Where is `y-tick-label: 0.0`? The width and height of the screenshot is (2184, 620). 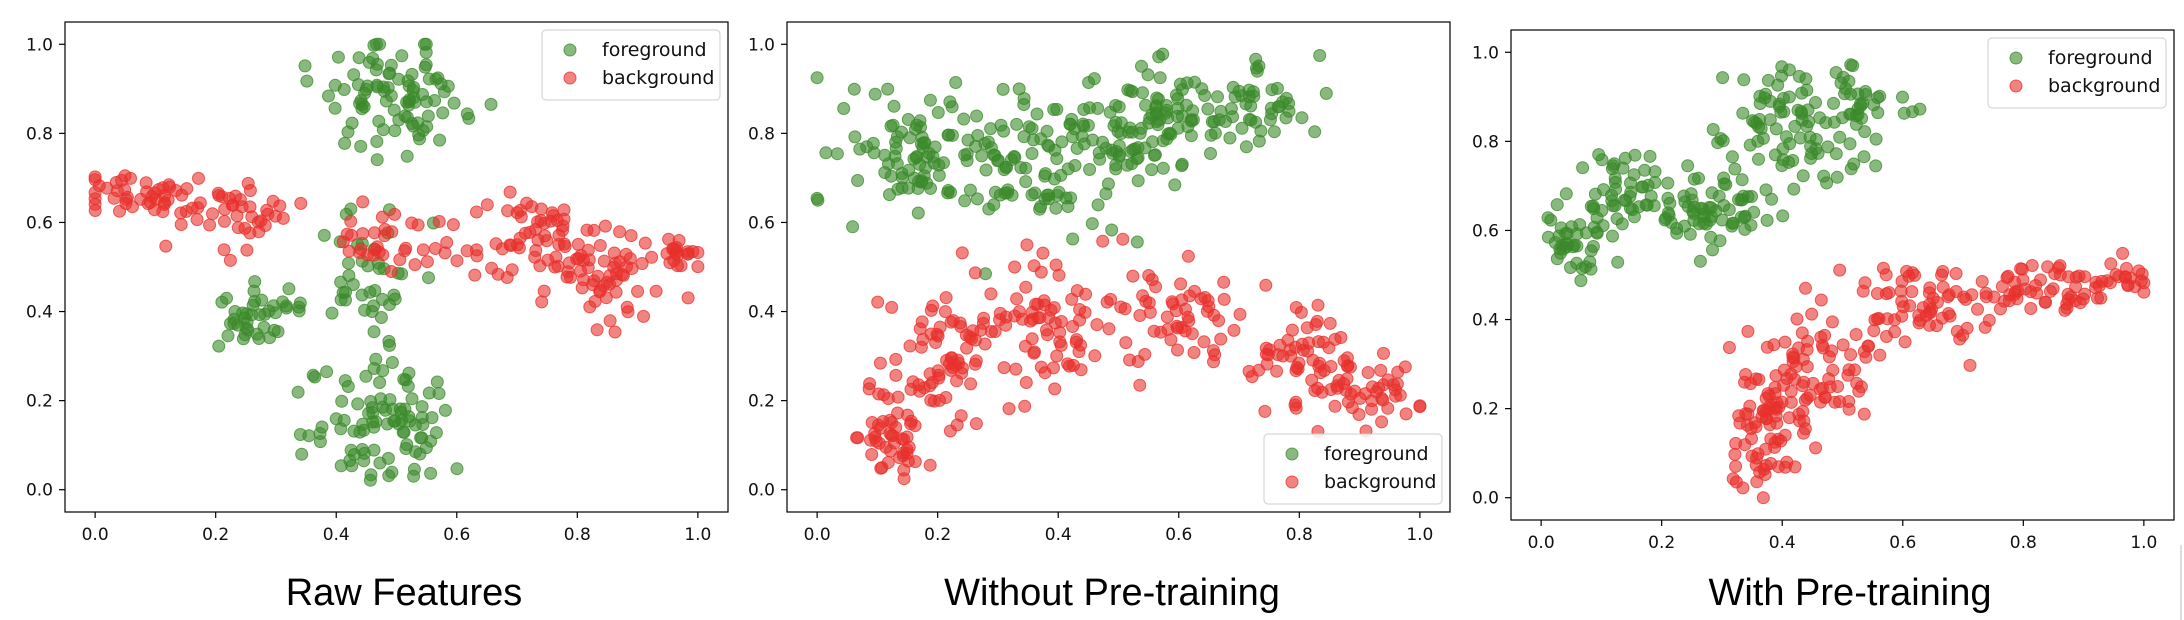
y-tick-label: 0.0 is located at coordinates (1485, 499).